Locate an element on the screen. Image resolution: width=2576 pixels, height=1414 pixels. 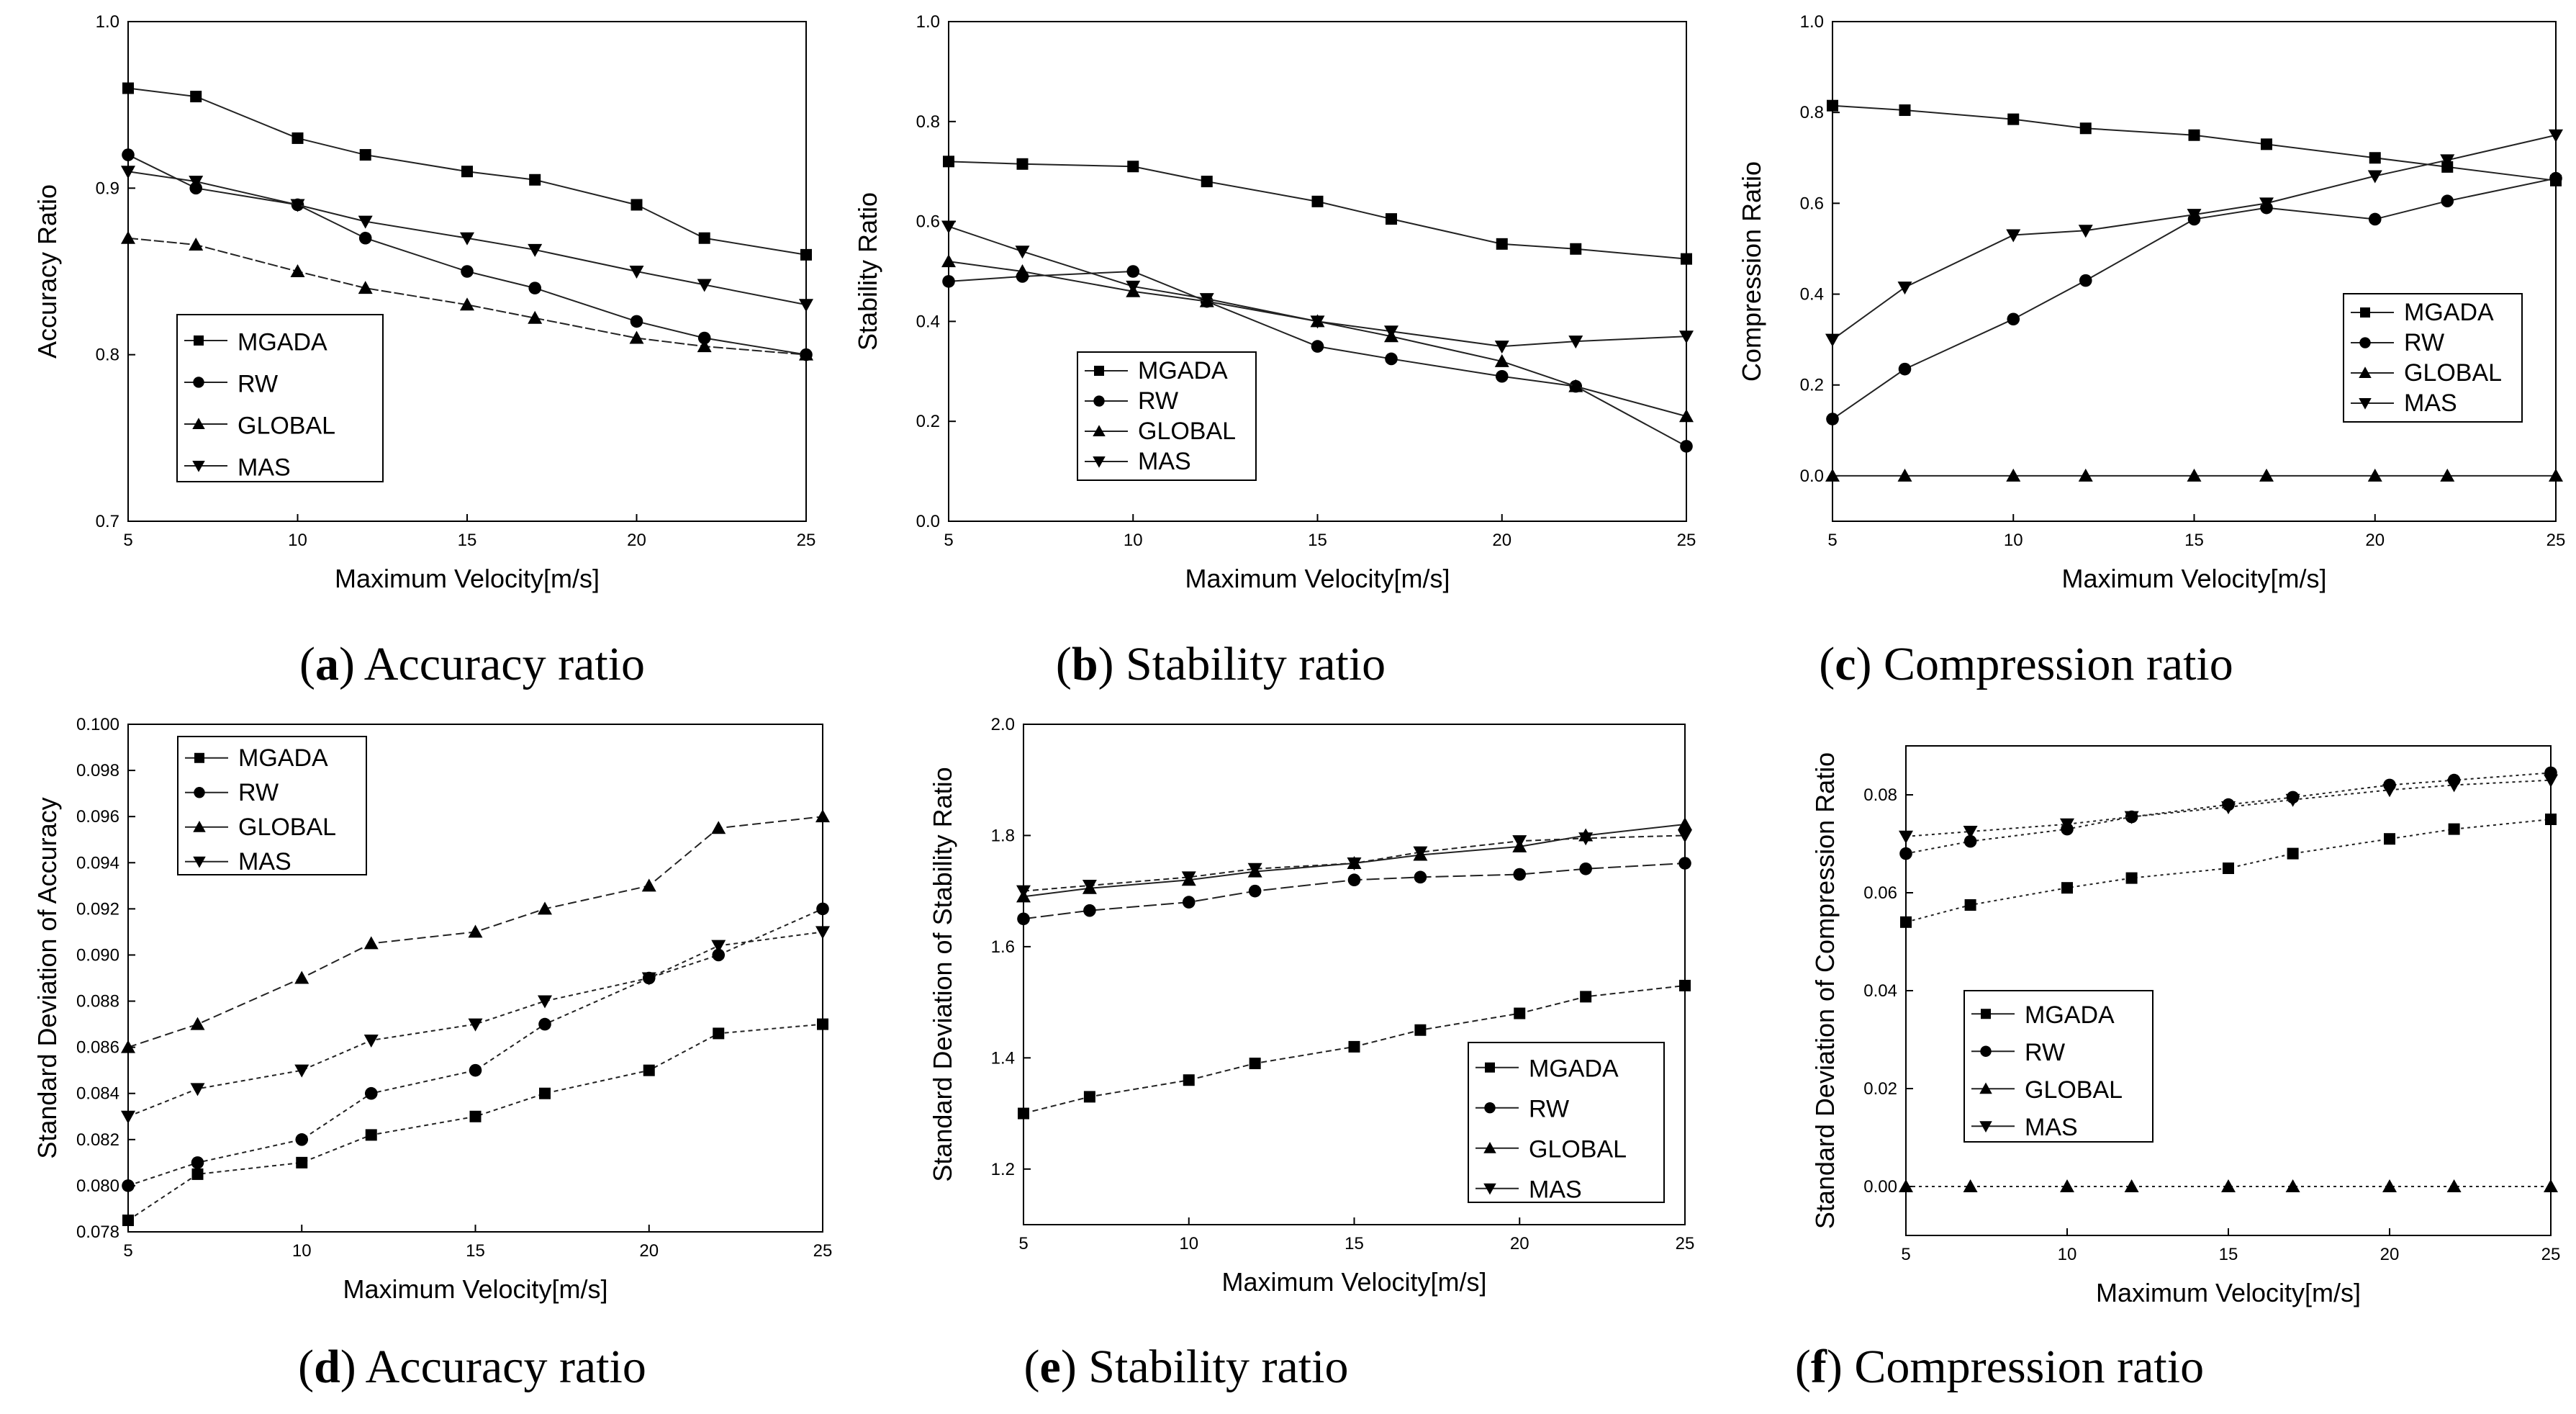
y-axis-label: Compression Ratio is located at coordinates (1752, 271).